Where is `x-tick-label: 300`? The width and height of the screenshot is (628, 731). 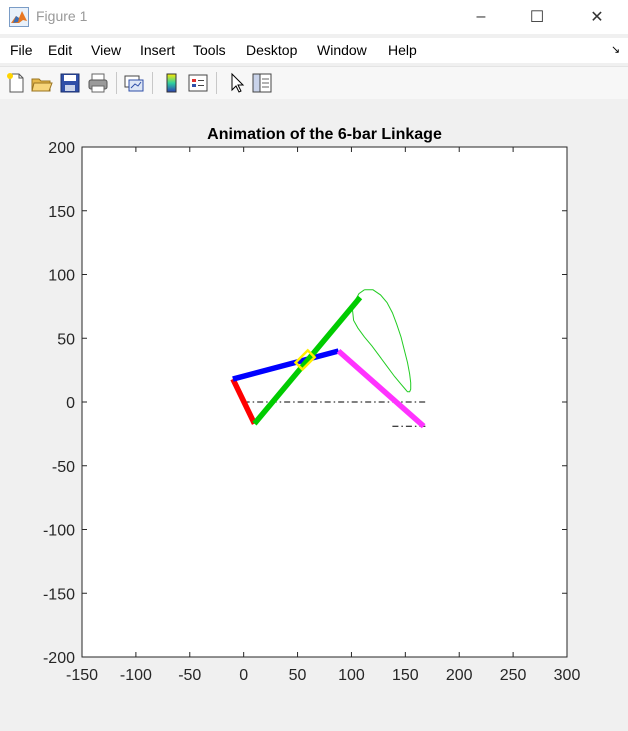
x-tick-label: 300 is located at coordinates (567, 675).